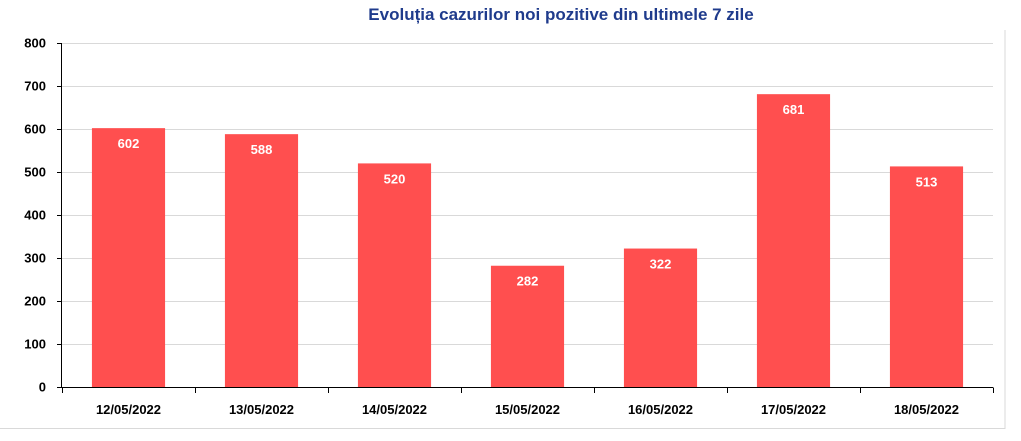 The width and height of the screenshot is (1021, 441). I want to click on y-tick-label: 200, so click(35, 301).